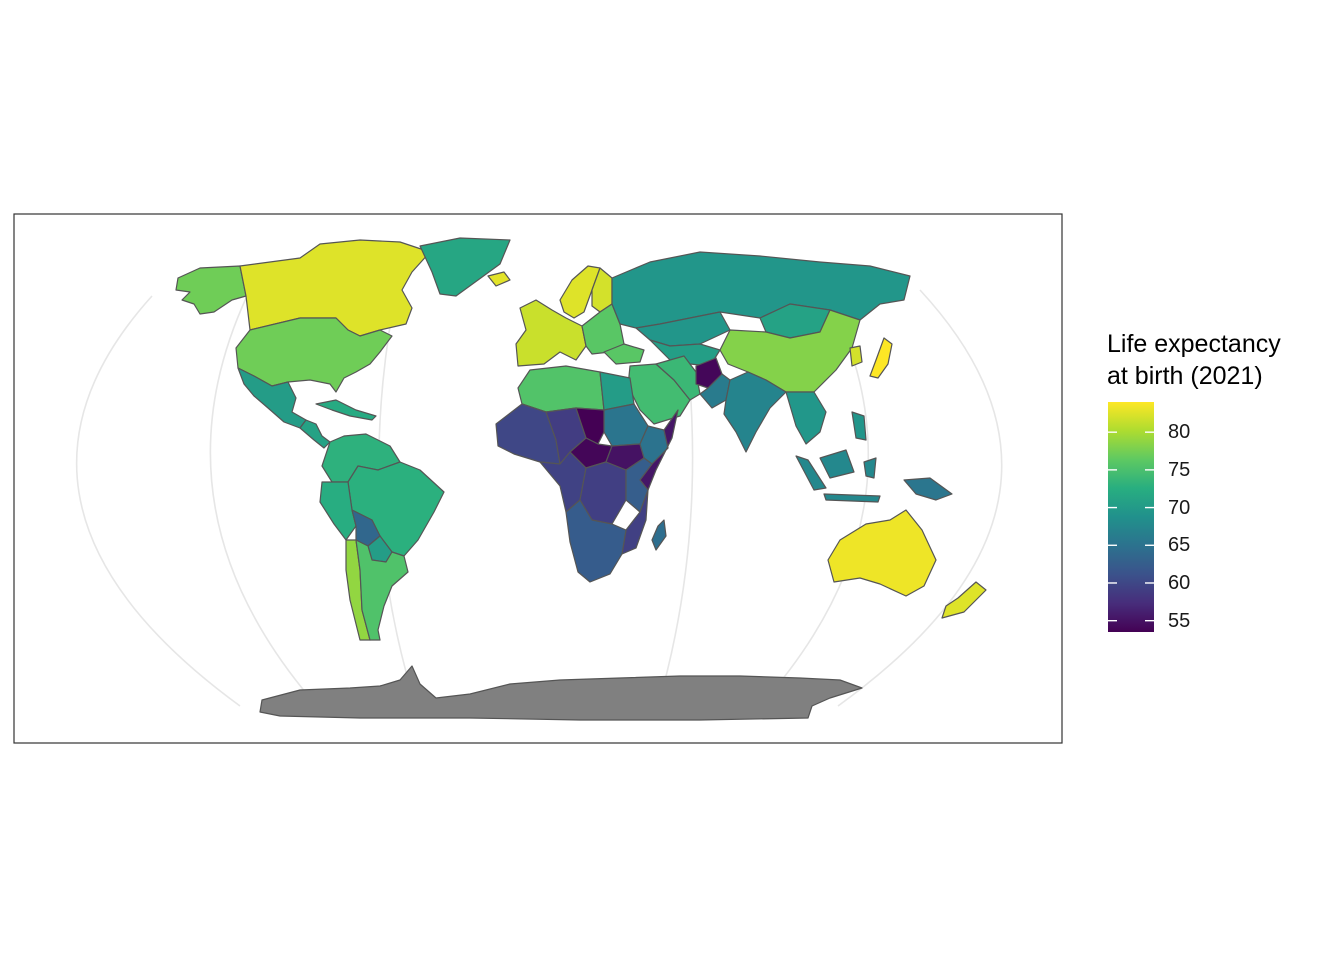  I want to click on region-western-europe, so click(551, 333).